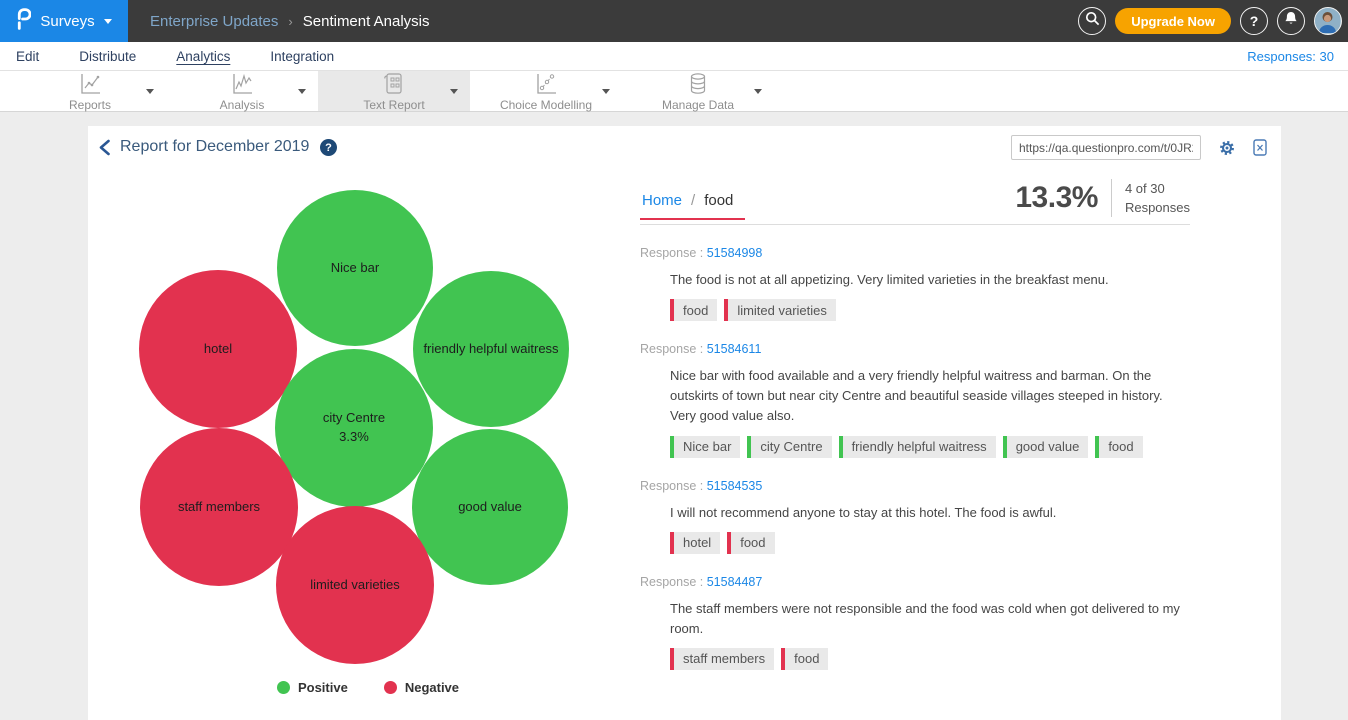 The height and width of the screenshot is (720, 1348). Describe the element at coordinates (546, 105) in the screenshot. I see `toolbar-item-label: Choice Modelling` at that location.